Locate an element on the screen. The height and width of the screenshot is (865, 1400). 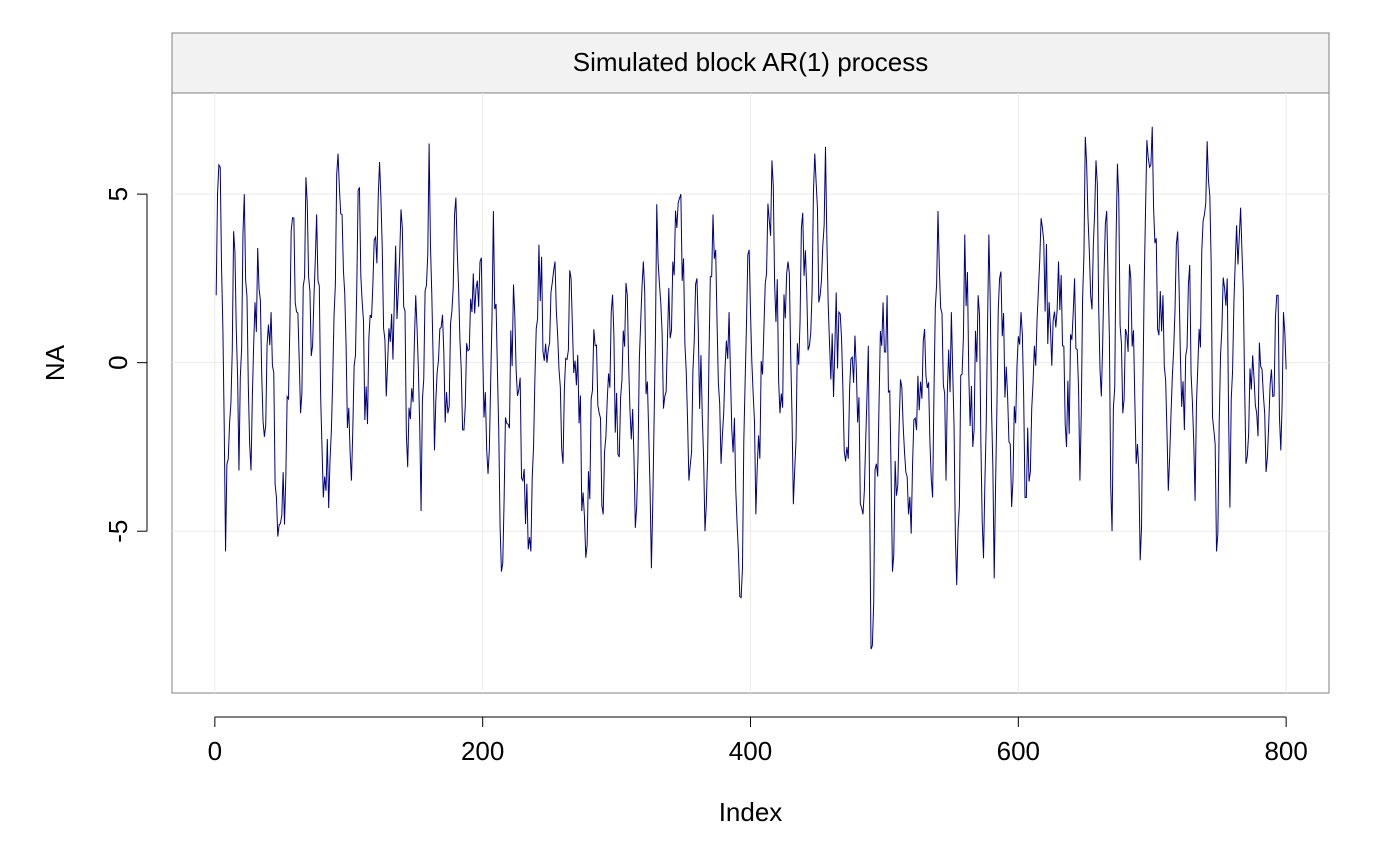
y-tick-label-2: 5 is located at coordinates (118, 194).